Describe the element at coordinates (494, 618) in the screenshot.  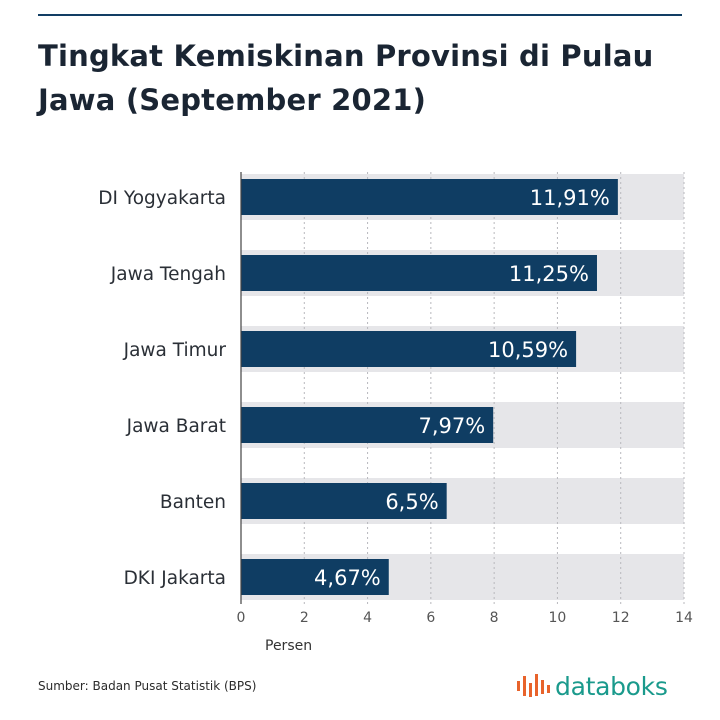
I see `x-tick-label: 8` at that location.